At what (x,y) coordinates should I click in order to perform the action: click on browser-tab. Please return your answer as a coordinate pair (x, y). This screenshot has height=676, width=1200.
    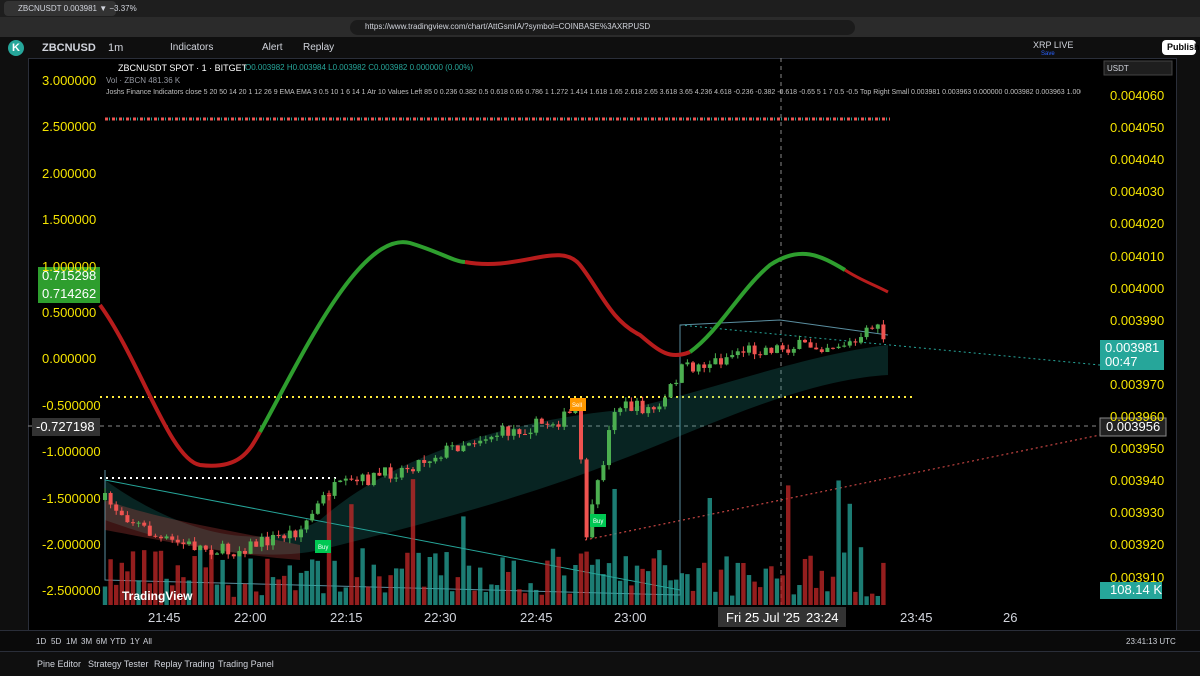
    Looking at the image, I should click on (60, 8).